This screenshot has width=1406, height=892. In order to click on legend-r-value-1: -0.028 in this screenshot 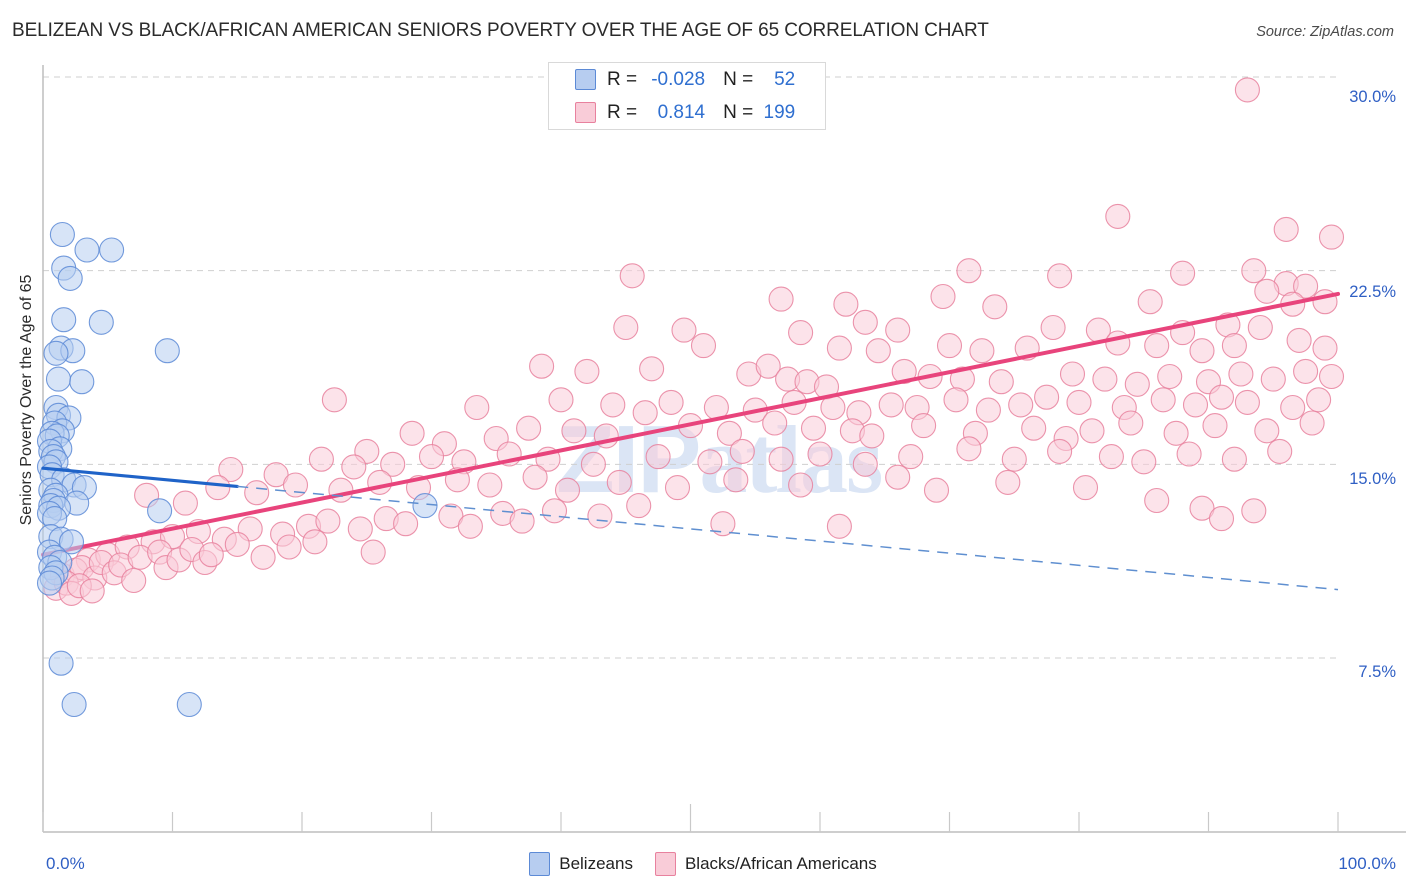, I will do `click(678, 79)`.